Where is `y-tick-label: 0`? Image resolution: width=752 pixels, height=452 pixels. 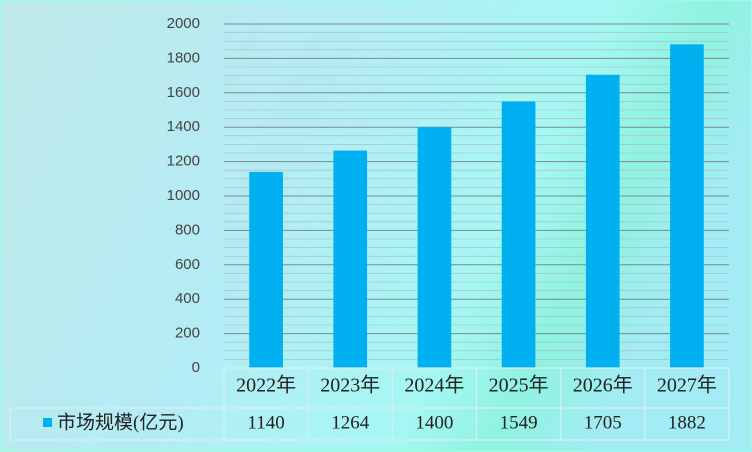
y-tick-label: 0 is located at coordinates (196, 367).